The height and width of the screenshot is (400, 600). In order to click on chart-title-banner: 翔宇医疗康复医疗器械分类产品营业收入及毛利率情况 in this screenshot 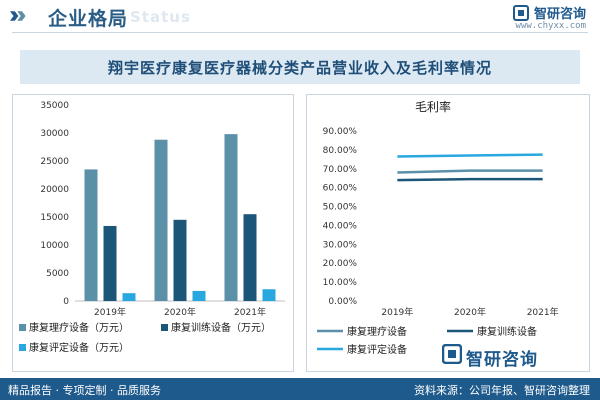, I will do `click(300, 67)`.